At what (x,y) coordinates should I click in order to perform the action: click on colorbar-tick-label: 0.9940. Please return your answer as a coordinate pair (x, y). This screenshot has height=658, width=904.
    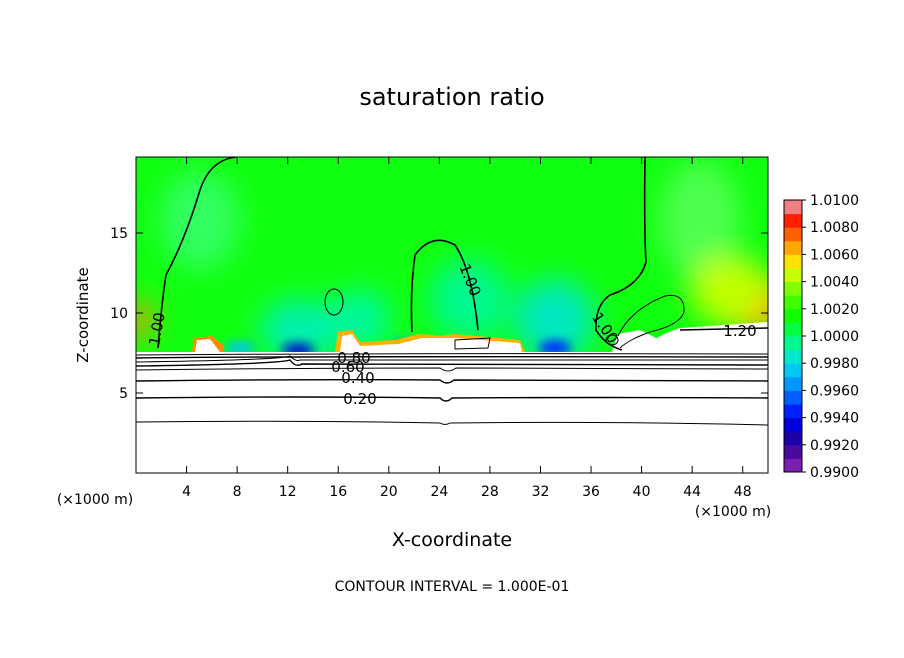
    Looking at the image, I should click on (834, 419).